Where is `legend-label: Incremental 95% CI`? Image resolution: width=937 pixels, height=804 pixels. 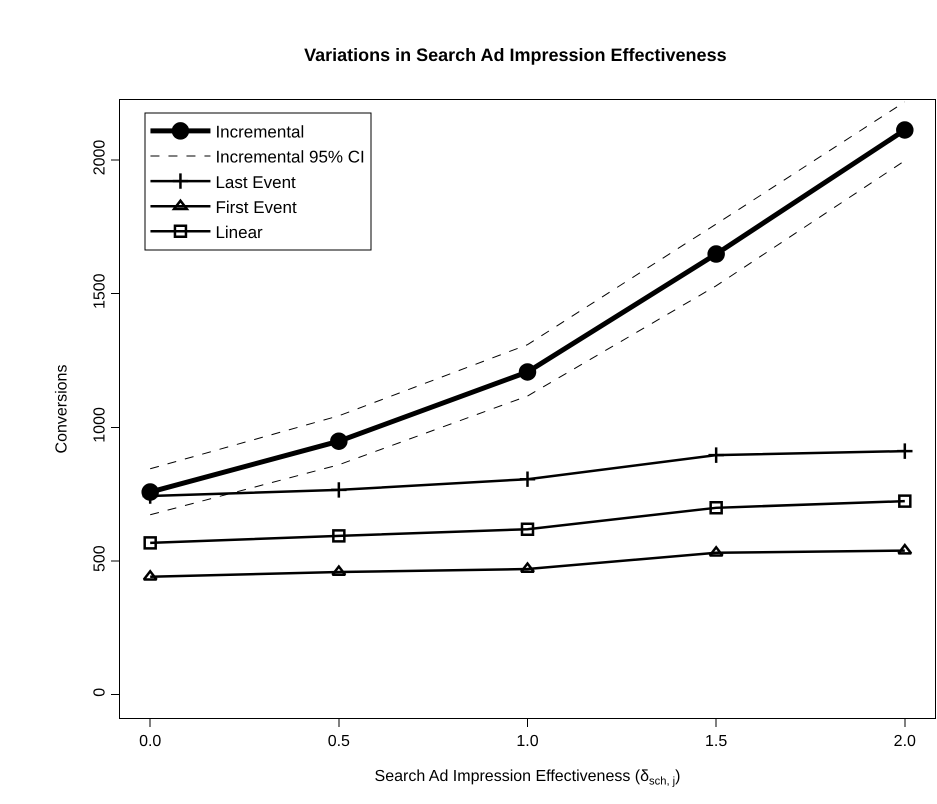 legend-label: Incremental 95% CI is located at coordinates (290, 157).